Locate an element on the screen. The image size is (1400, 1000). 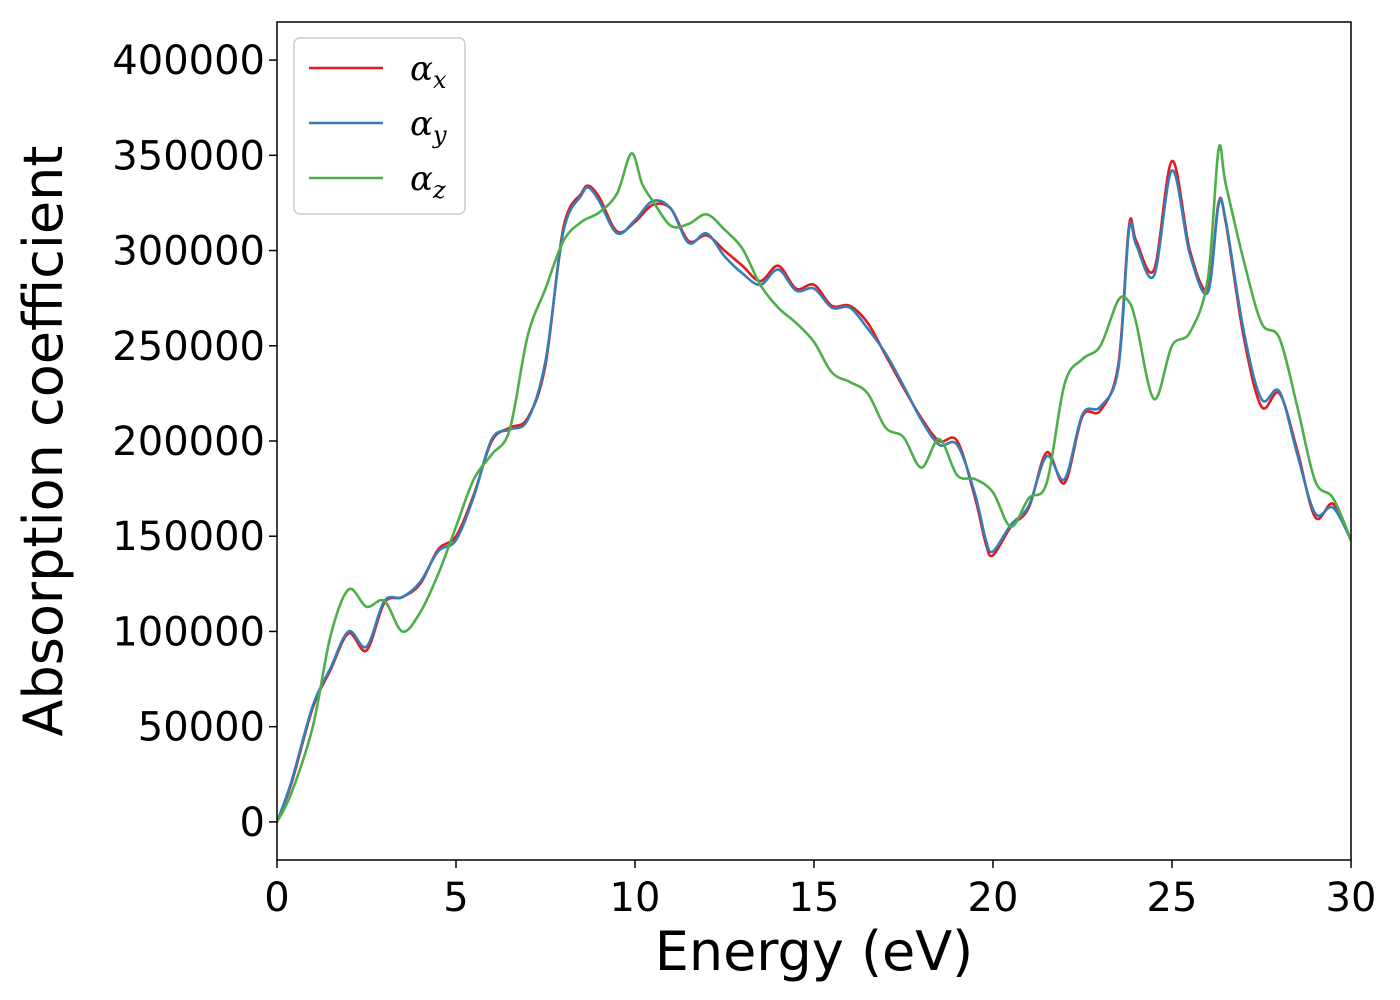
x-tick-label: 30 is located at coordinates (1351, 898).